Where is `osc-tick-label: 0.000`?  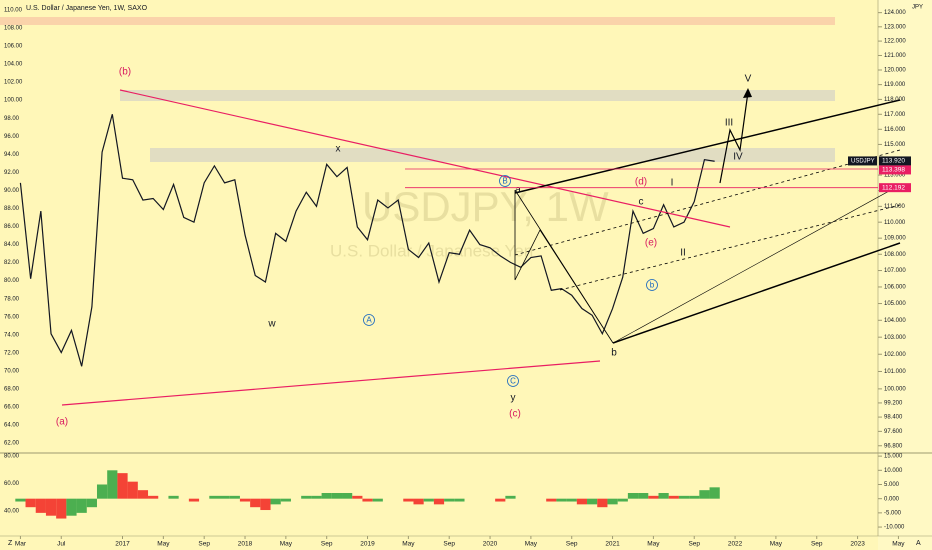 osc-tick-label: 0.000 is located at coordinates (892, 499).